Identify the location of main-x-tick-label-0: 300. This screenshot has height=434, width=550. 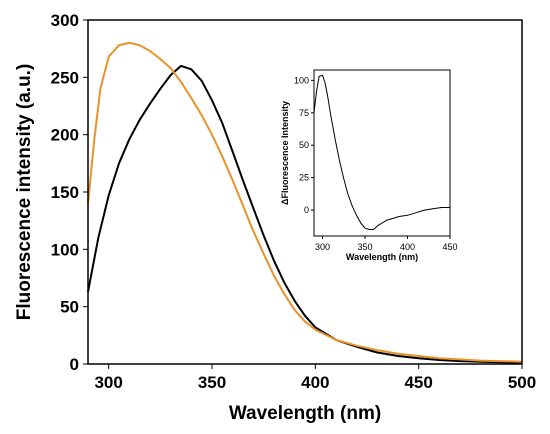
(108, 382).